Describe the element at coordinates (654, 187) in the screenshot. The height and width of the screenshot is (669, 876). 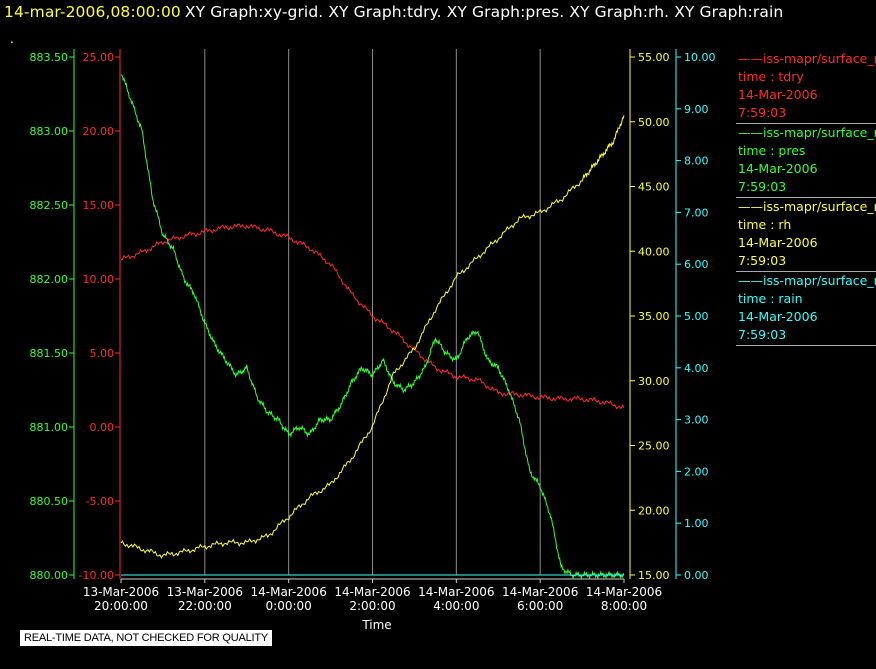
I see `rh-tick-label: 45.00` at that location.